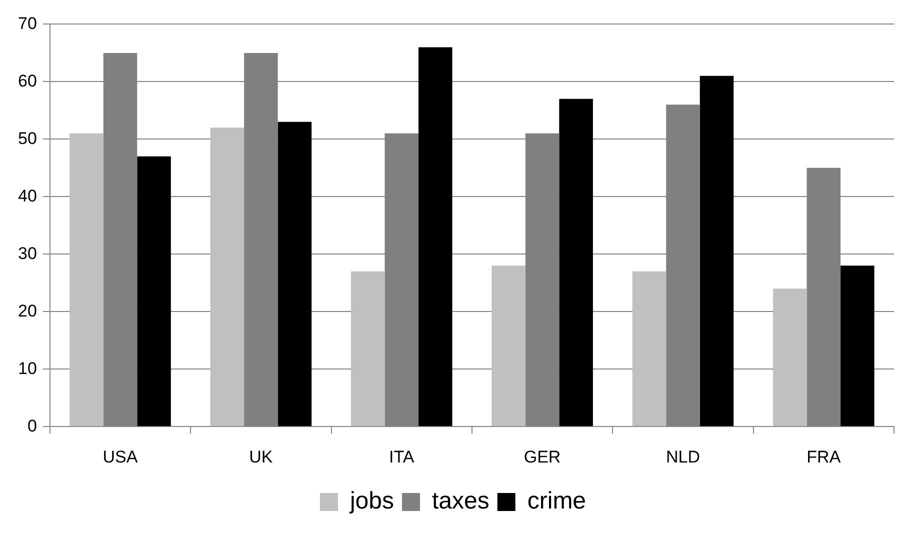 This screenshot has height=538, width=917. Describe the element at coordinates (27, 80) in the screenshot. I see `y-tick-label: 60` at that location.